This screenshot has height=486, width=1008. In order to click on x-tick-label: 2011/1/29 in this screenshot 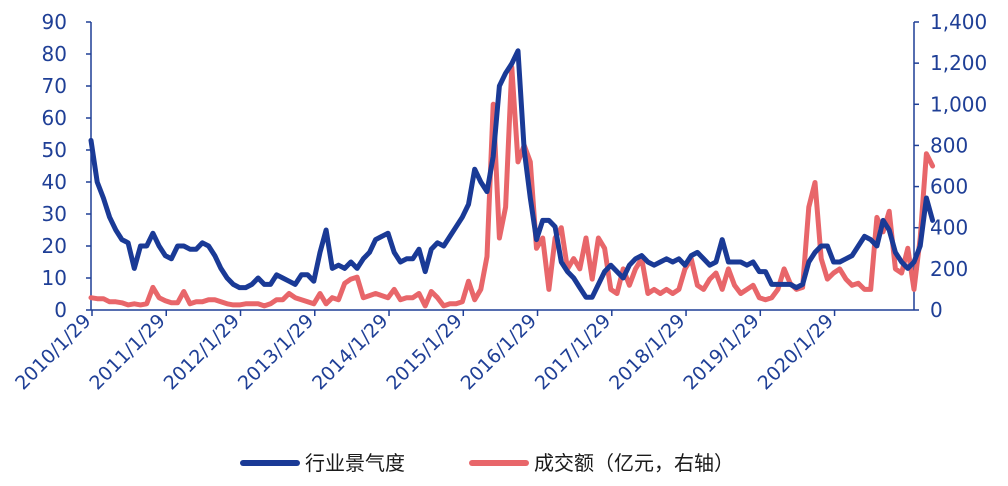, I will do `click(127, 352)`.